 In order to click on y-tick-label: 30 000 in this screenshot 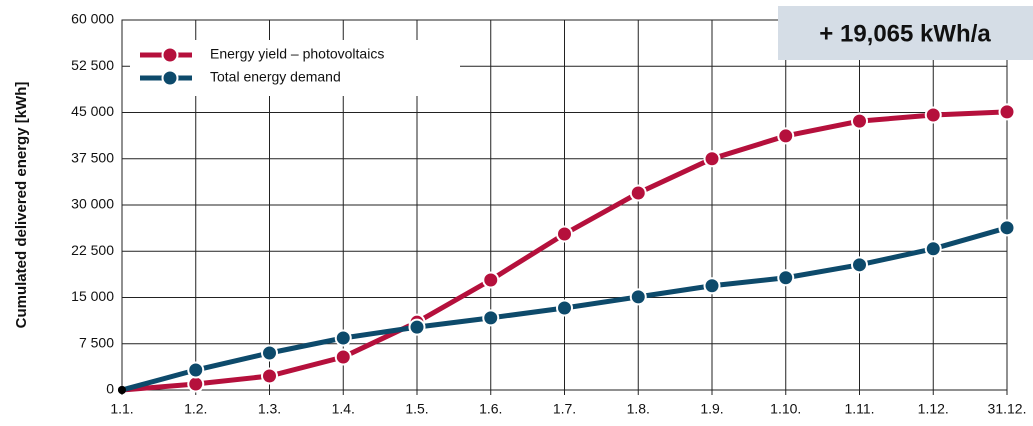, I will do `click(92, 204)`.